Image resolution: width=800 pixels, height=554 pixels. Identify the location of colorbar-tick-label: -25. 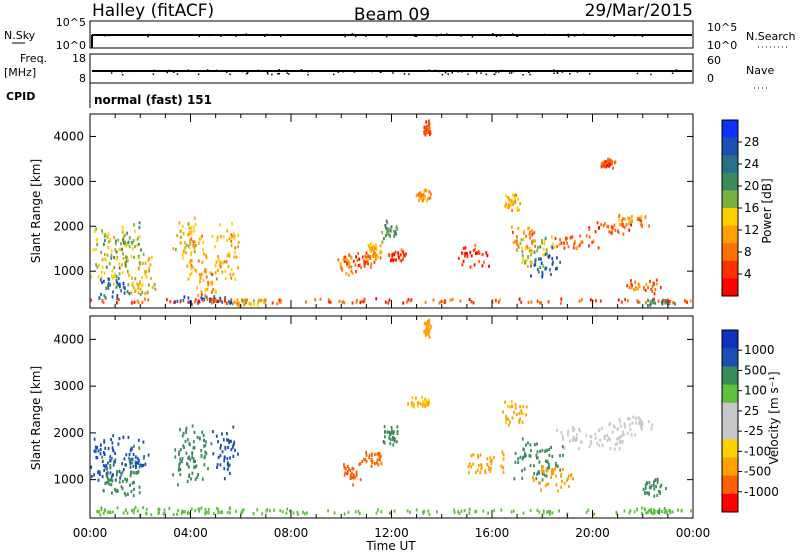
(754, 431).